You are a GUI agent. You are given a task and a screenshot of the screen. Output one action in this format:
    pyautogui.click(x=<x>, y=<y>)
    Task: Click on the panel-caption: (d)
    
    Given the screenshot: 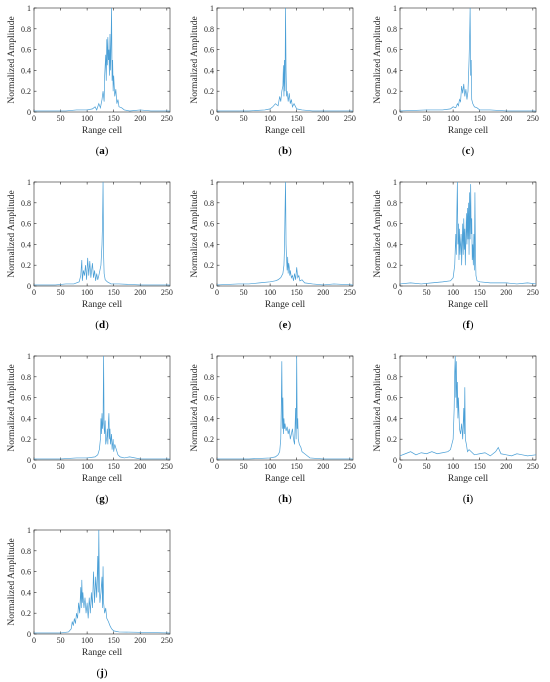 What is the action you would take?
    pyautogui.click(x=102, y=325)
    